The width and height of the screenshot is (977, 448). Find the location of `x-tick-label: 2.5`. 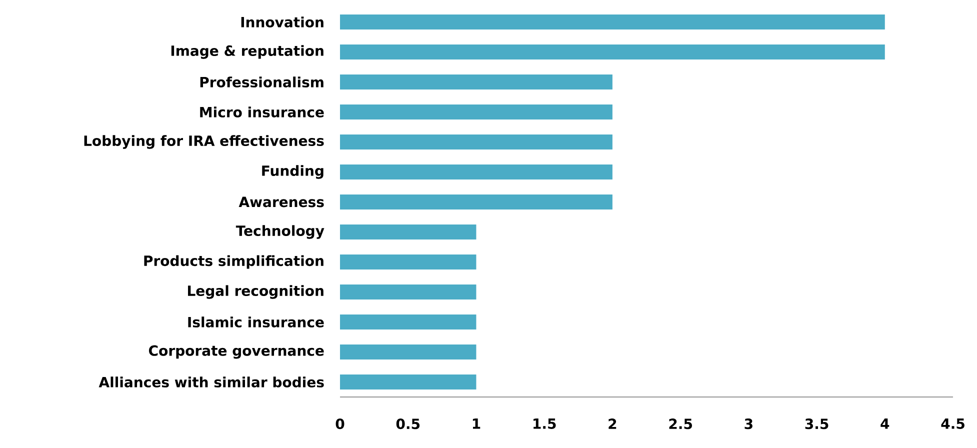

x-tick-label: 2.5 is located at coordinates (680, 424).